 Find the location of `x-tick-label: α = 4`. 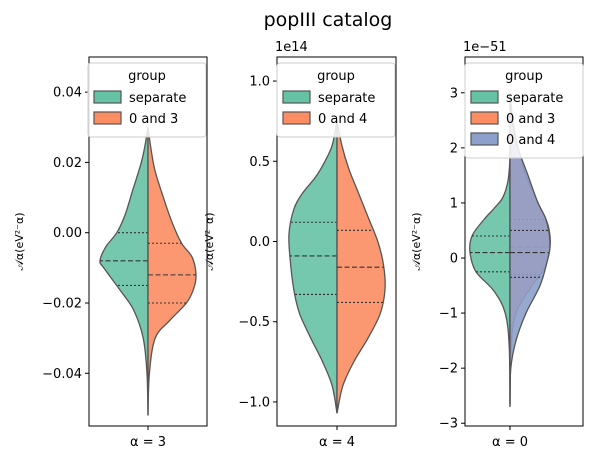

x-tick-label: α = 4 is located at coordinates (337, 442).